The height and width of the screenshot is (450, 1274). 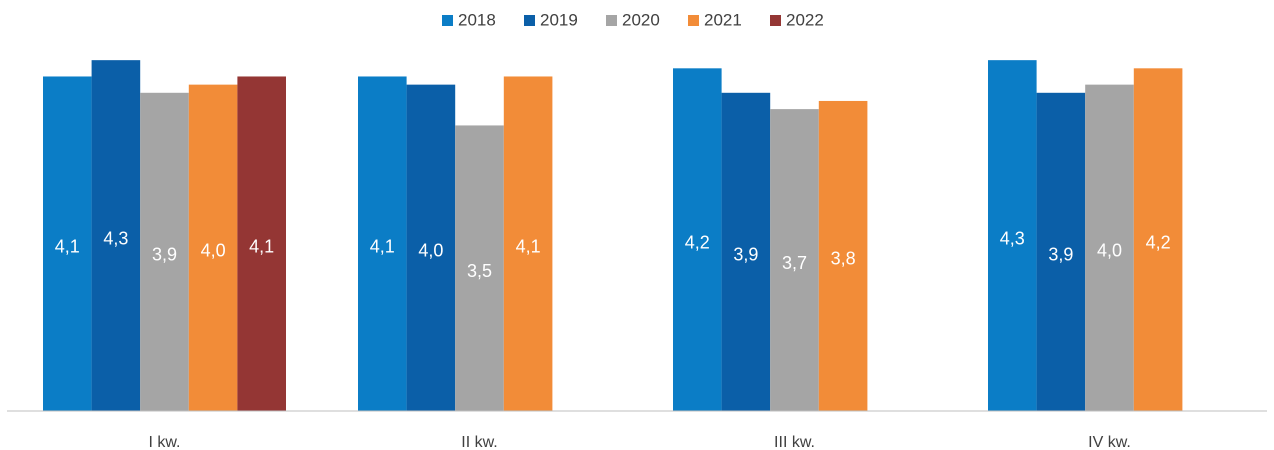 I want to click on x-tick-label: III kw., so click(x=794, y=442).